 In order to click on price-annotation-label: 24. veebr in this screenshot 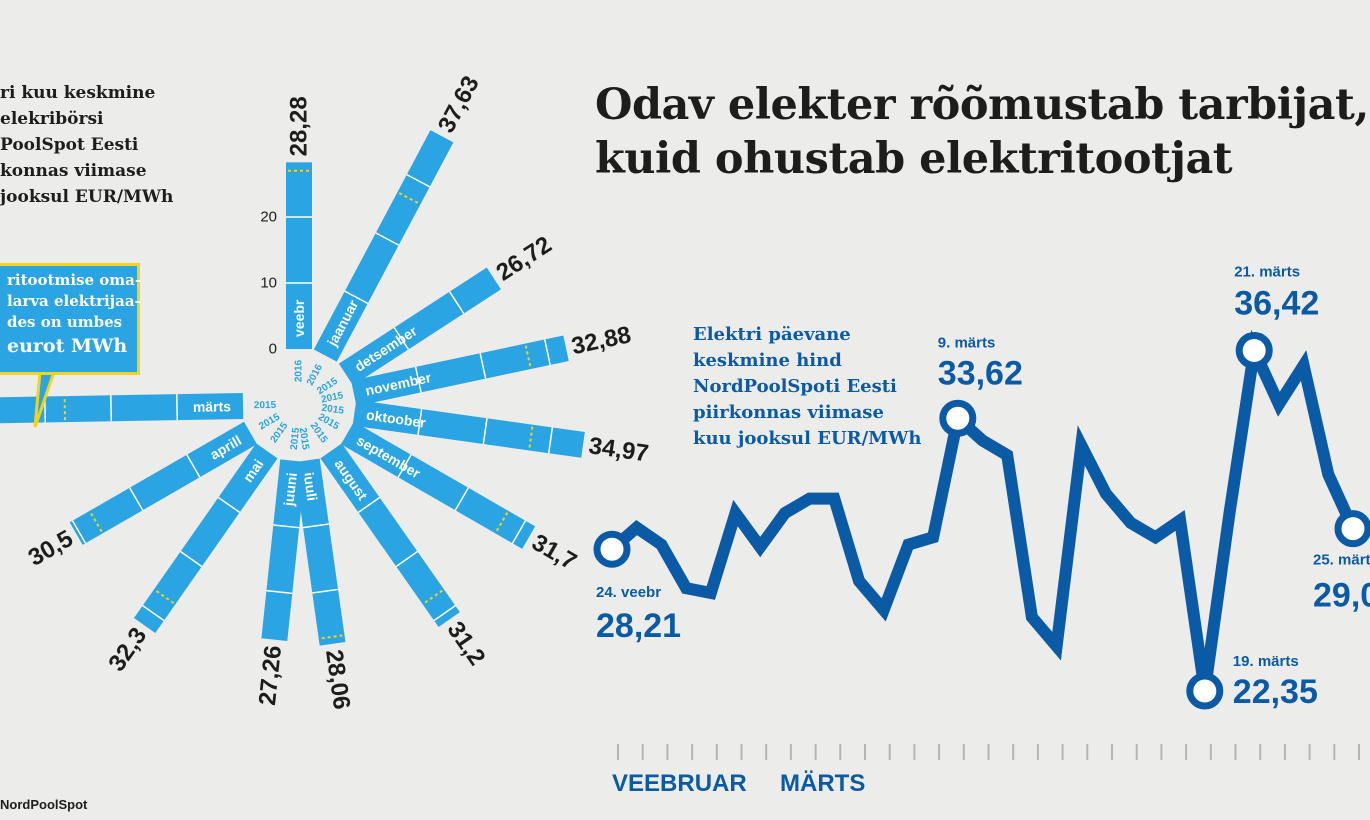, I will do `click(628, 592)`.